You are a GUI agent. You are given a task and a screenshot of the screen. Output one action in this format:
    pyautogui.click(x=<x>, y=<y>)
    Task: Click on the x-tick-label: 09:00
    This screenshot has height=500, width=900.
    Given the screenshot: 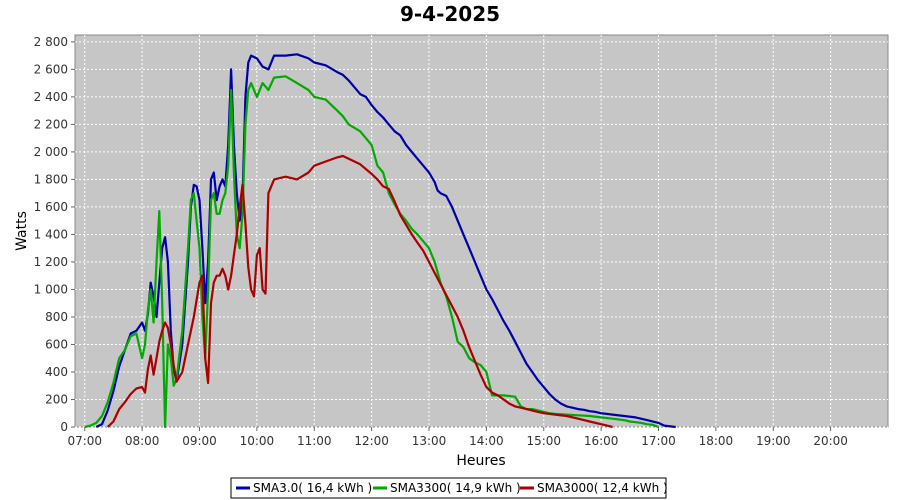 What is the action you would take?
    pyautogui.click(x=199, y=441)
    